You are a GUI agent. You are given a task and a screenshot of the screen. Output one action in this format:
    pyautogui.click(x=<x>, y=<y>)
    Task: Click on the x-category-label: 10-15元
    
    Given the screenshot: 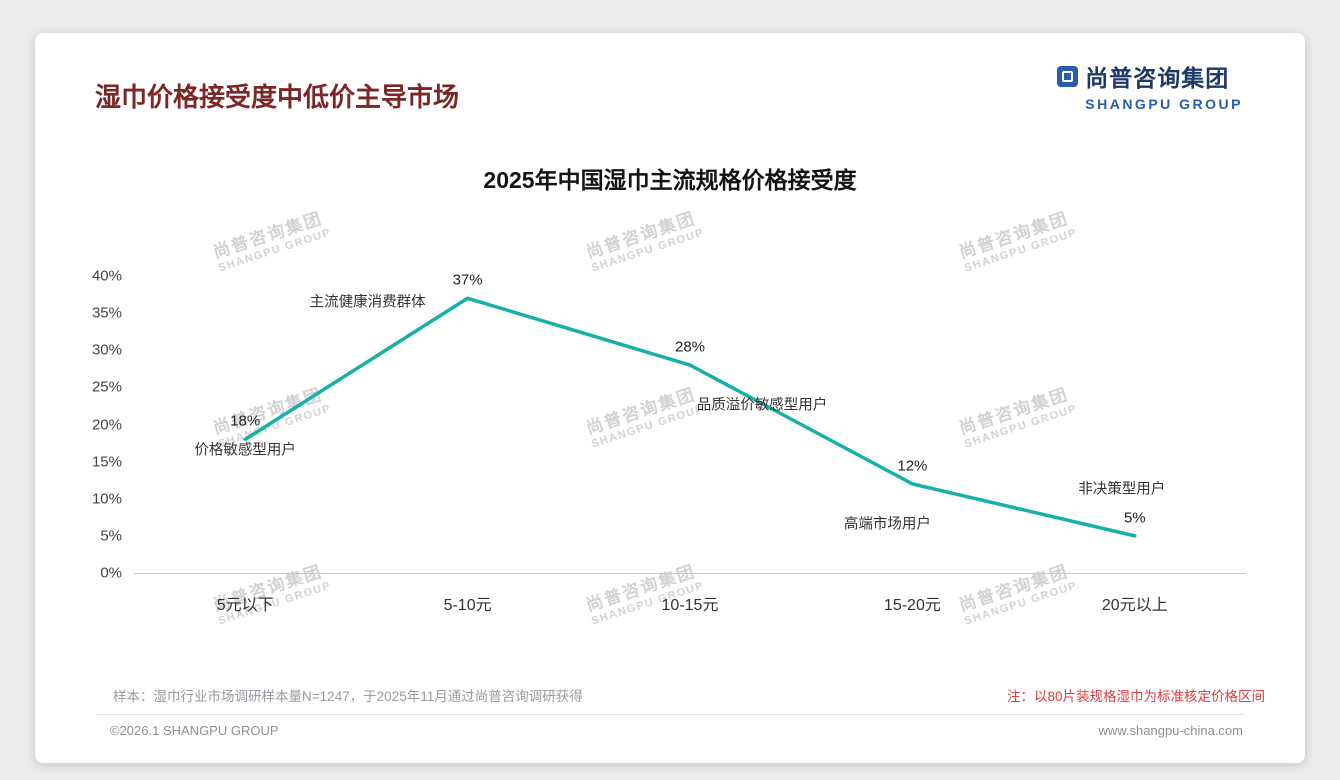 What is the action you would take?
    pyautogui.click(x=690, y=605)
    